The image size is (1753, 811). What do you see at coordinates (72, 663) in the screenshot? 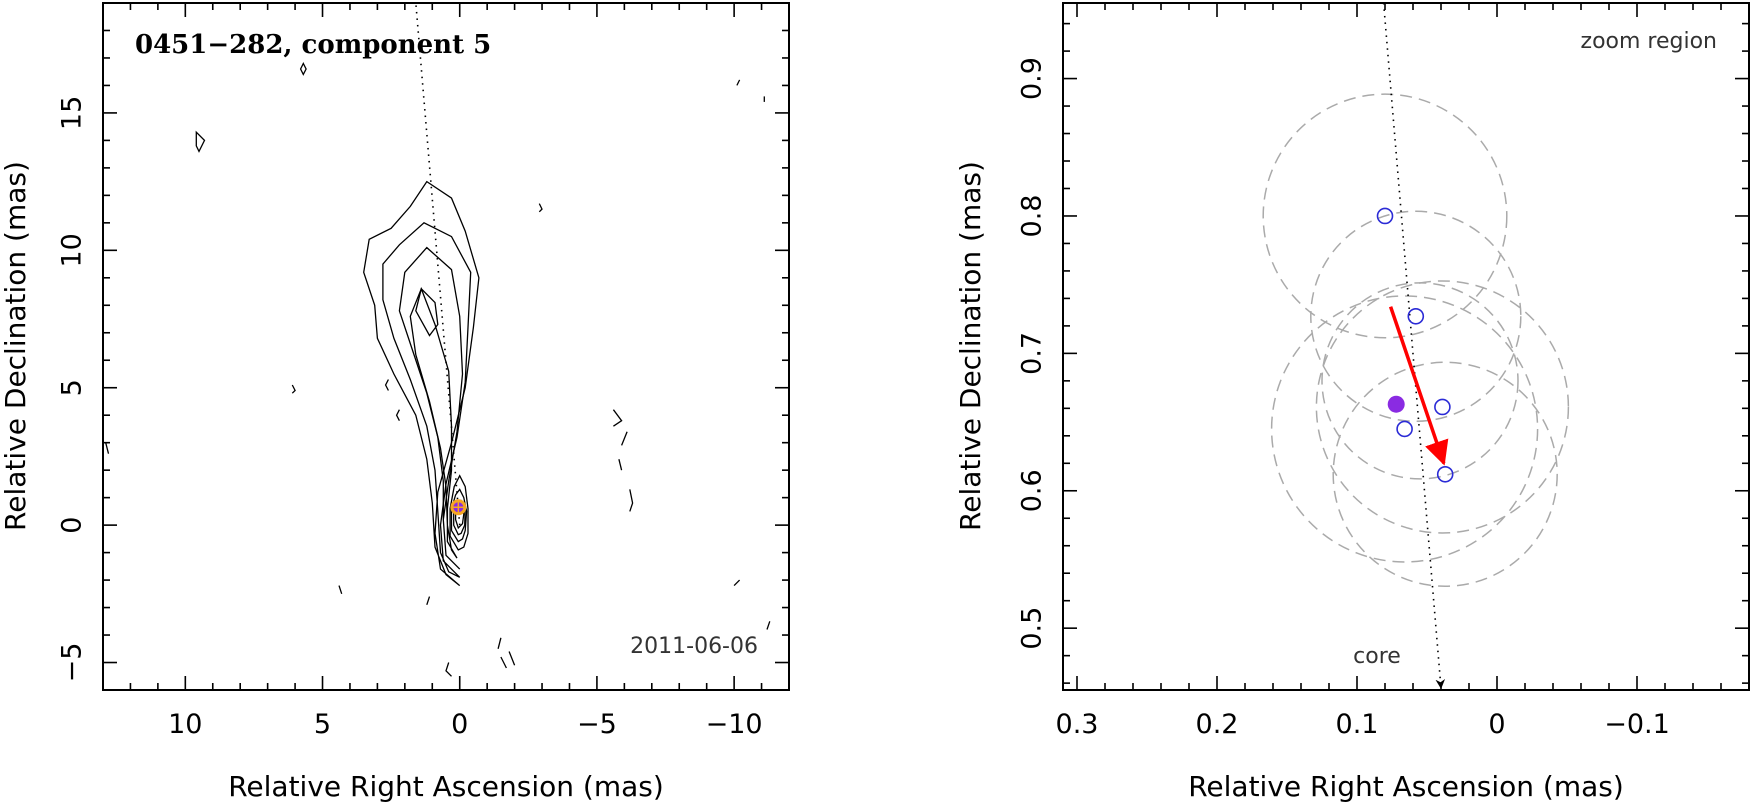
I see `left-y-tick-label: −5` at bounding box center [72, 663].